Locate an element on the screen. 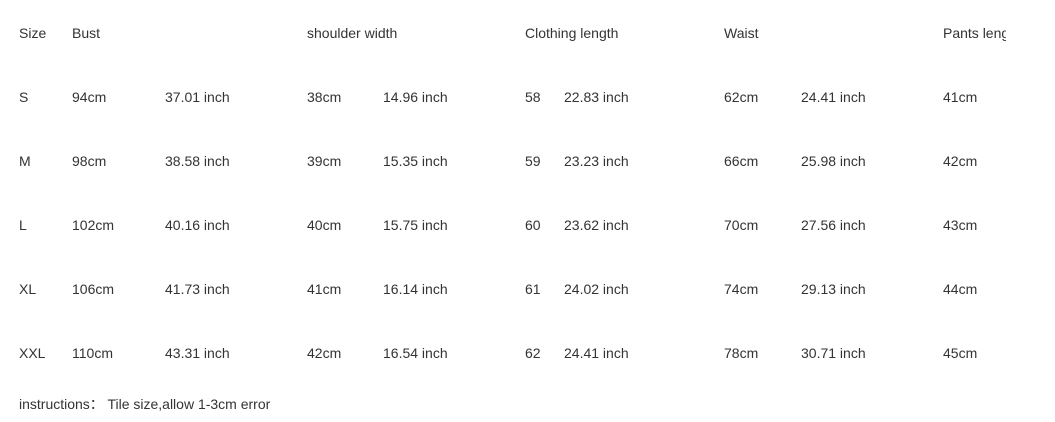  table-cell: 40cm is located at coordinates (324, 225).